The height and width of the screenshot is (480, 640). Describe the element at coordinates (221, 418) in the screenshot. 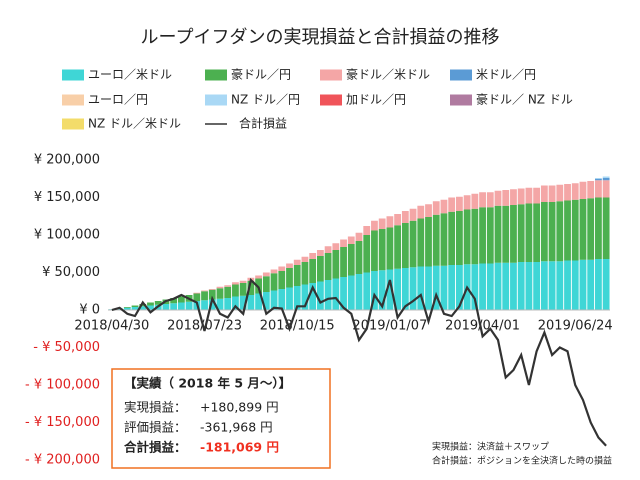

I see `summary-box` at that location.